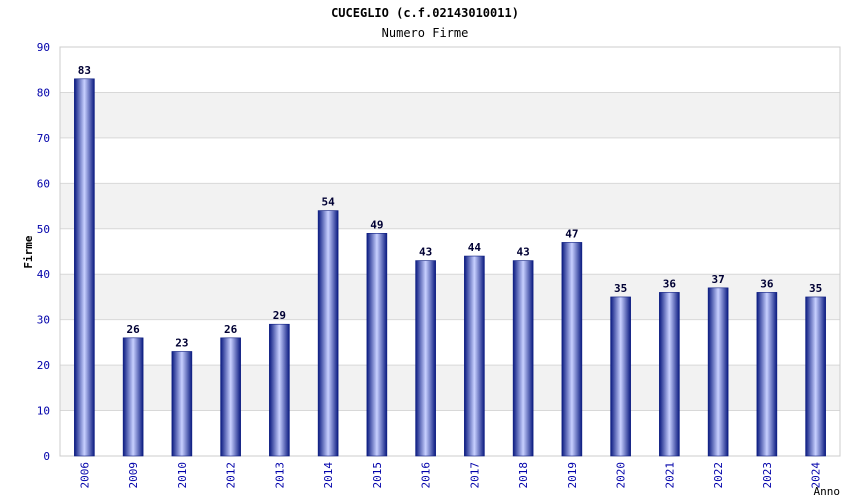 The width and height of the screenshot is (850, 500). What do you see at coordinates (28, 251) in the screenshot?
I see `y-axis-label: Firme` at bounding box center [28, 251].